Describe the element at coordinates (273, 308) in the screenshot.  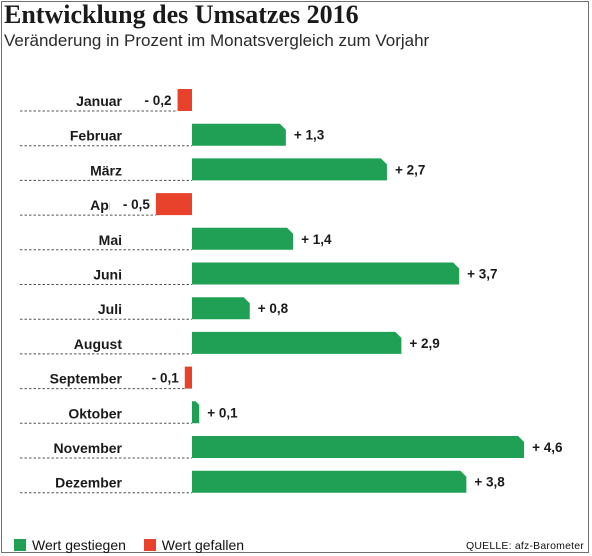
I see `value-label: + 0,8` at that location.